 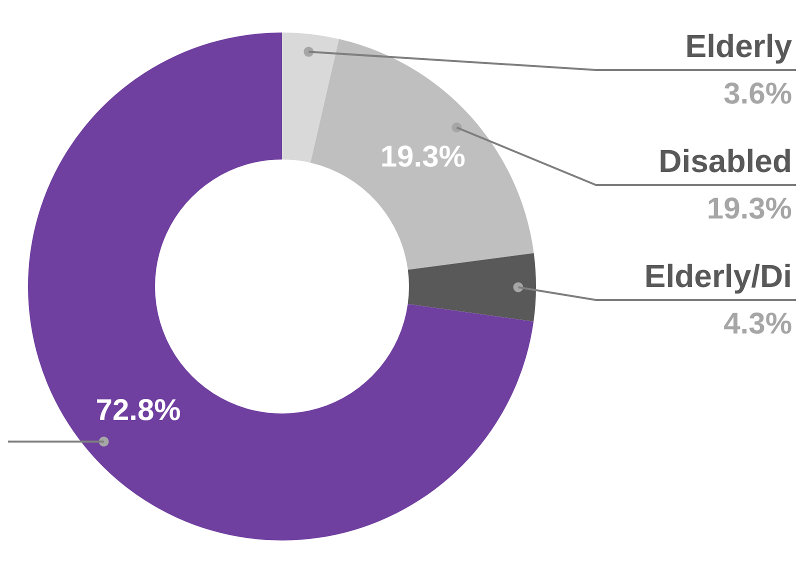 What do you see at coordinates (138, 410) in the screenshot?
I see `data-label: 72.8%` at bounding box center [138, 410].